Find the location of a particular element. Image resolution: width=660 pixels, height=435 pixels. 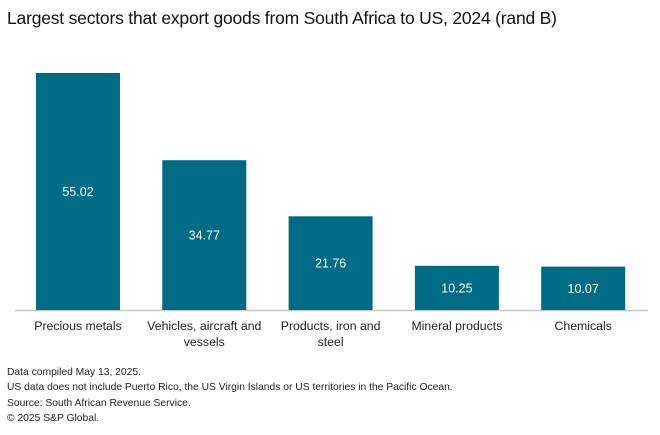

x-tick-label-line: Mineral products is located at coordinates (457, 326).